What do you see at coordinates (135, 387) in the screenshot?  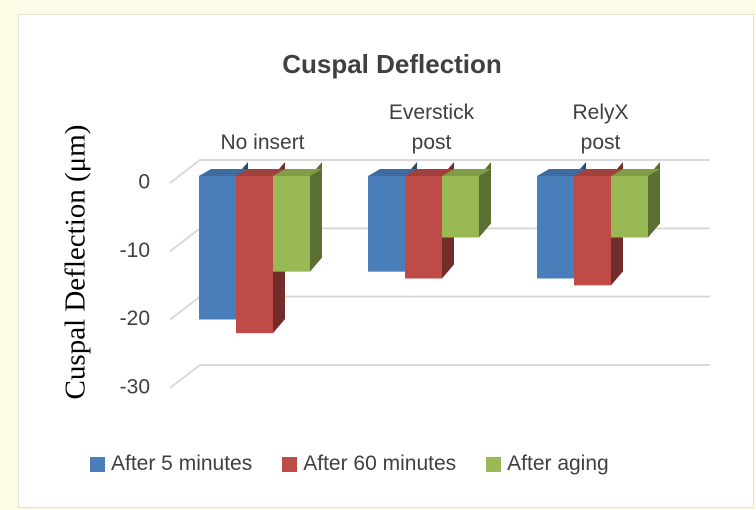 I see `y-tick-label: -30` at bounding box center [135, 387].